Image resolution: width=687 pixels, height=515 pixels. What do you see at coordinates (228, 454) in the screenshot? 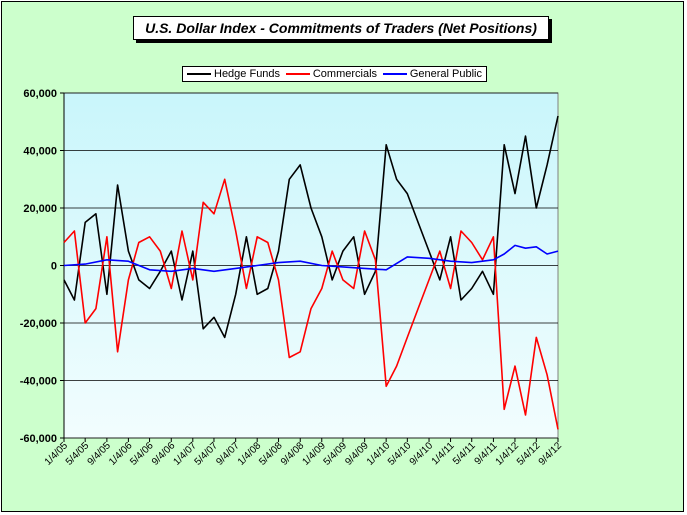
I see `x-tick-label: 9/4/07` at bounding box center [228, 454].